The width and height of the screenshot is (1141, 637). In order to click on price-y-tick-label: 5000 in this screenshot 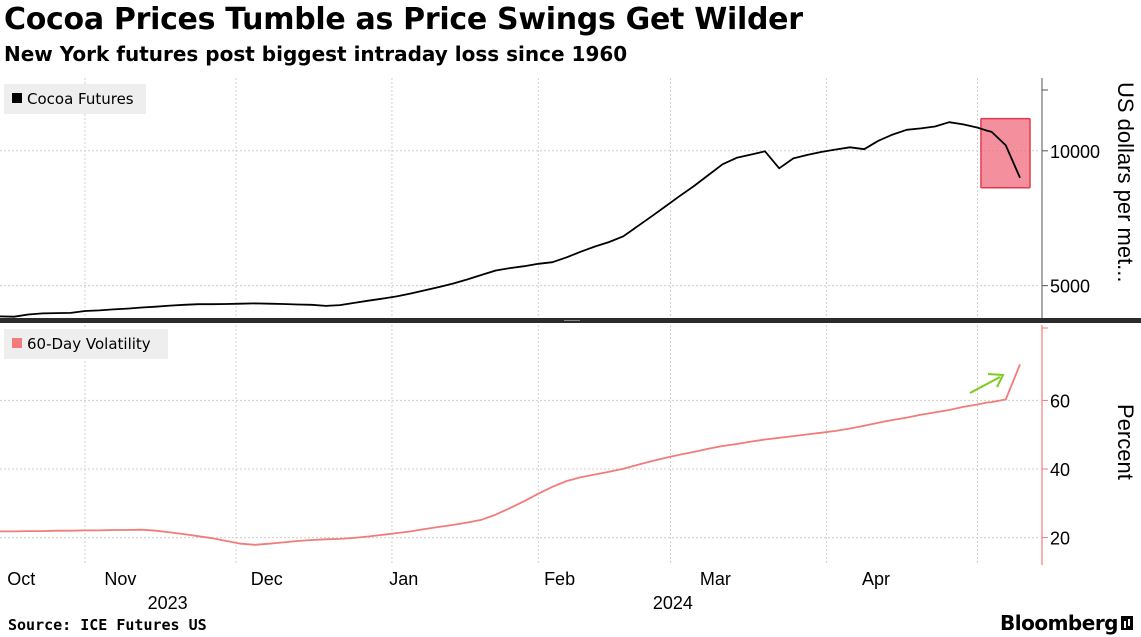, I will do `click(1070, 287)`.